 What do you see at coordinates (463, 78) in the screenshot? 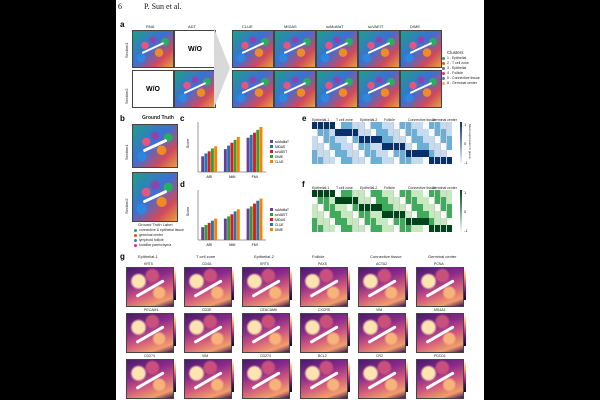
I see `cluster-legend-label: 5 - Connective tissue` at bounding box center [463, 78].